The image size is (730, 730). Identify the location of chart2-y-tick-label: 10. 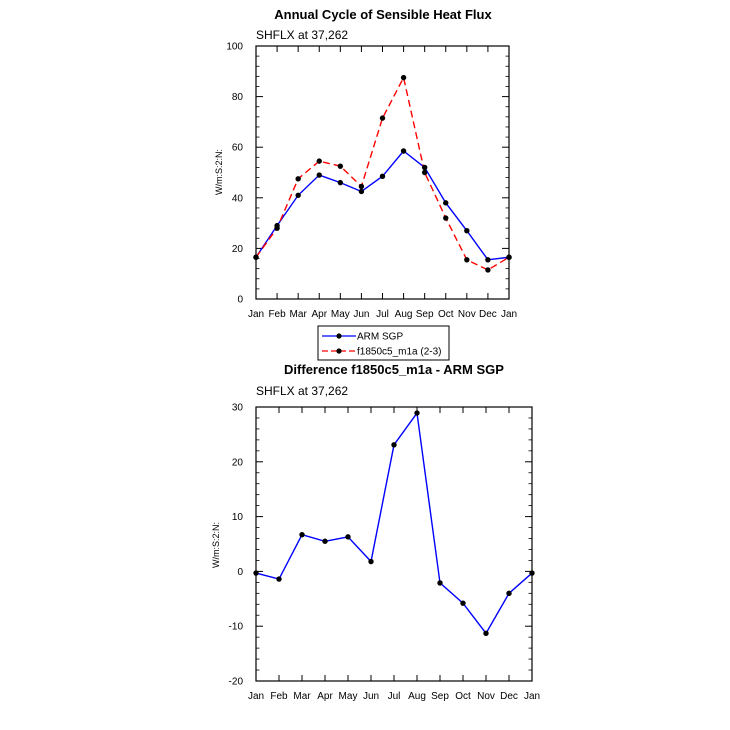
(238, 517).